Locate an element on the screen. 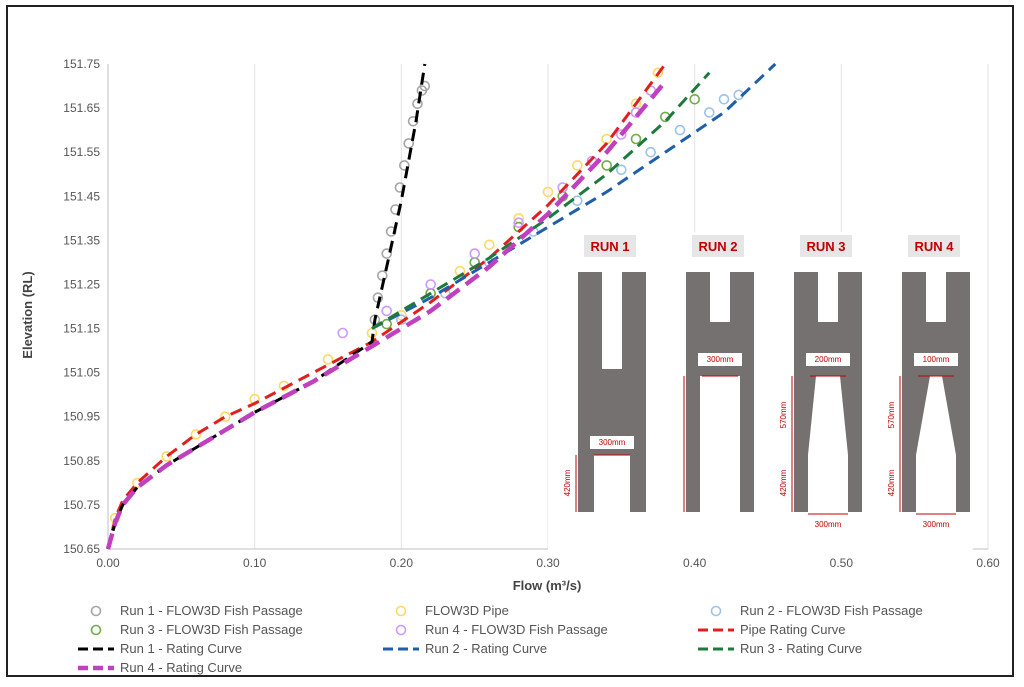 The image size is (1024, 687). x-axis-label: Flow (m³/s) is located at coordinates (547, 585).